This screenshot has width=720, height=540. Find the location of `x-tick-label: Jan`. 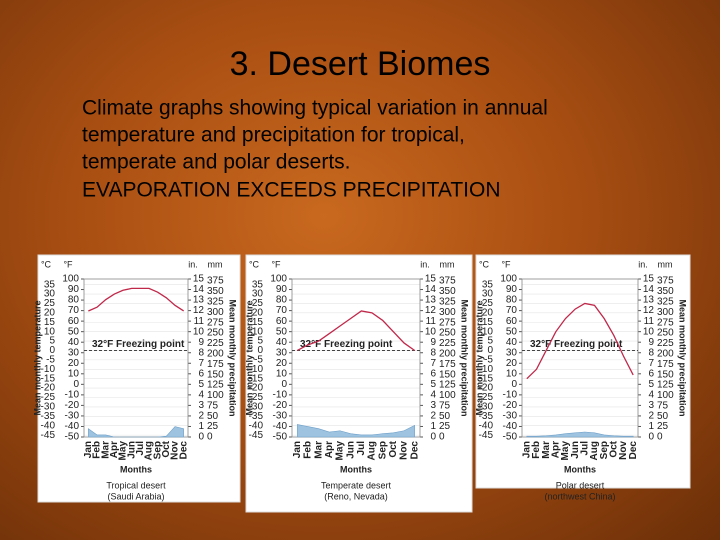

x-tick-label: Jan is located at coordinates (88, 449).